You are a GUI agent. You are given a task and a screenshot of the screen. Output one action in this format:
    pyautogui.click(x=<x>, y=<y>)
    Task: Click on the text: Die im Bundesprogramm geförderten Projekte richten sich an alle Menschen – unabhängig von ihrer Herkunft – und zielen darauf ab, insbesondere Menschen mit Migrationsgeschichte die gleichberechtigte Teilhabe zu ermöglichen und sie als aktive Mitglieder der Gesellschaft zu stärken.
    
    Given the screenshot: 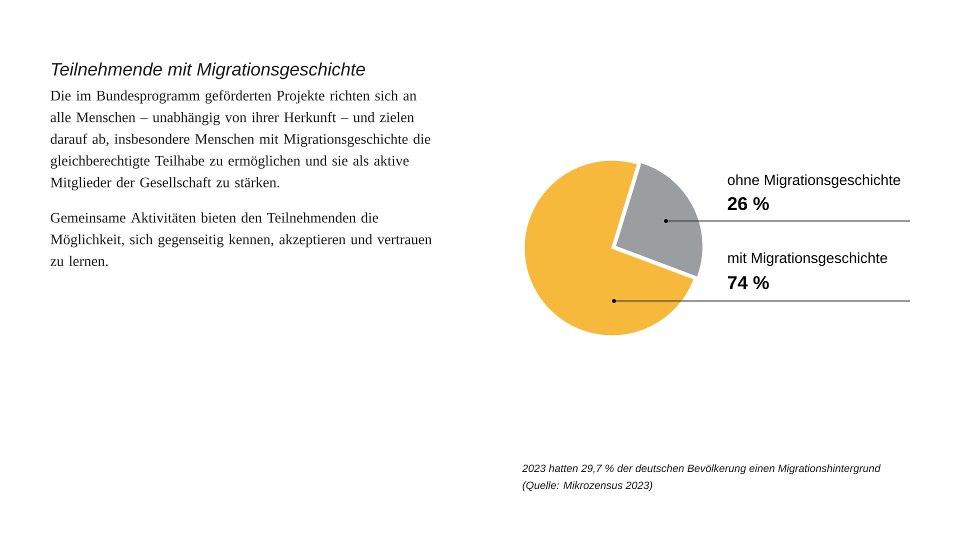 What is the action you would take?
    pyautogui.click(x=240, y=140)
    